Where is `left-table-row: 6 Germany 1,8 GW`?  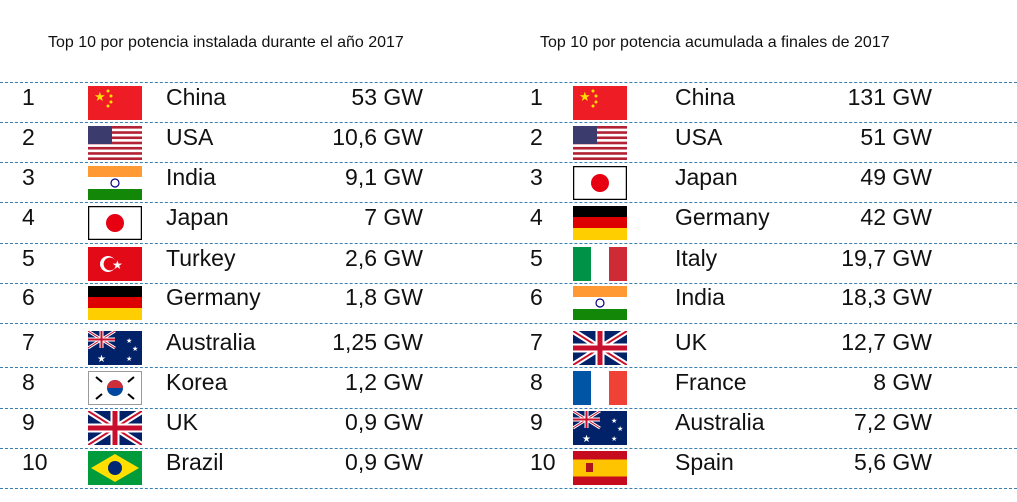 left-table-row: 6 Germany 1,8 GW is located at coordinates (508, 304).